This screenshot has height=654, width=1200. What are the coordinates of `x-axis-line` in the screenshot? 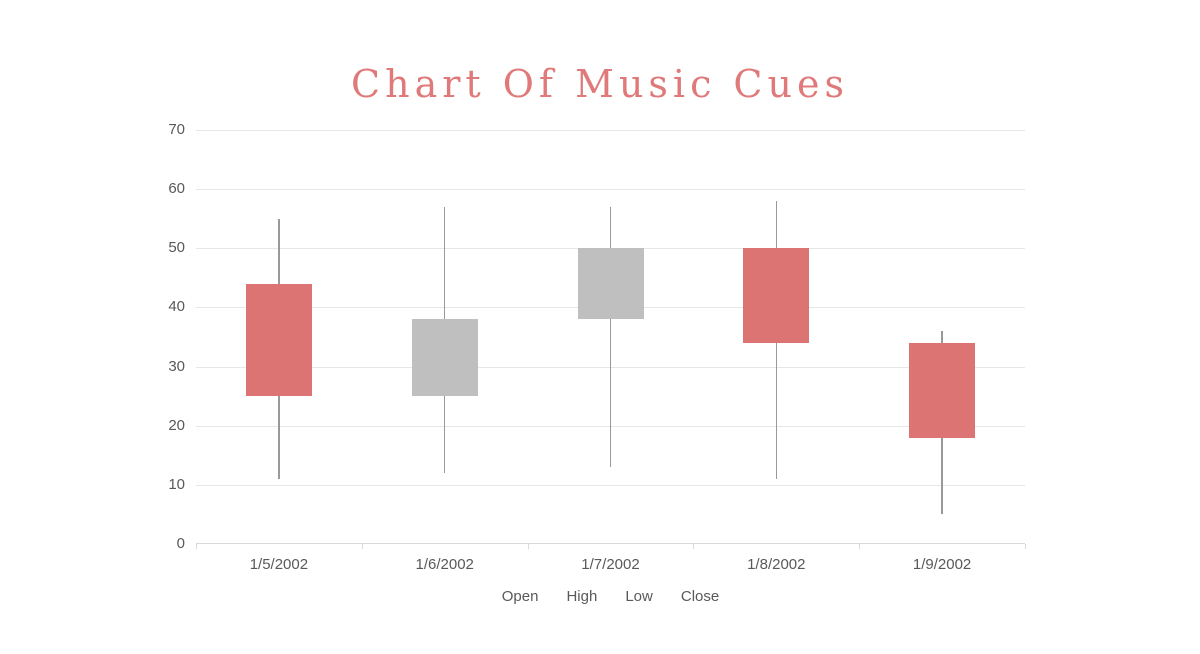 It's located at (610, 543).